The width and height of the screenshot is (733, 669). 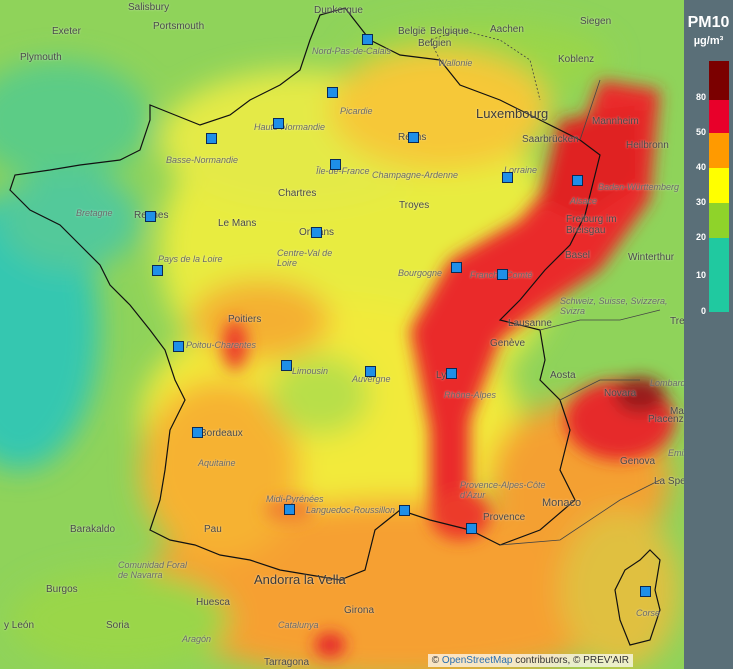 I want to click on place-winterthur: Winterthur, so click(x=651, y=257).